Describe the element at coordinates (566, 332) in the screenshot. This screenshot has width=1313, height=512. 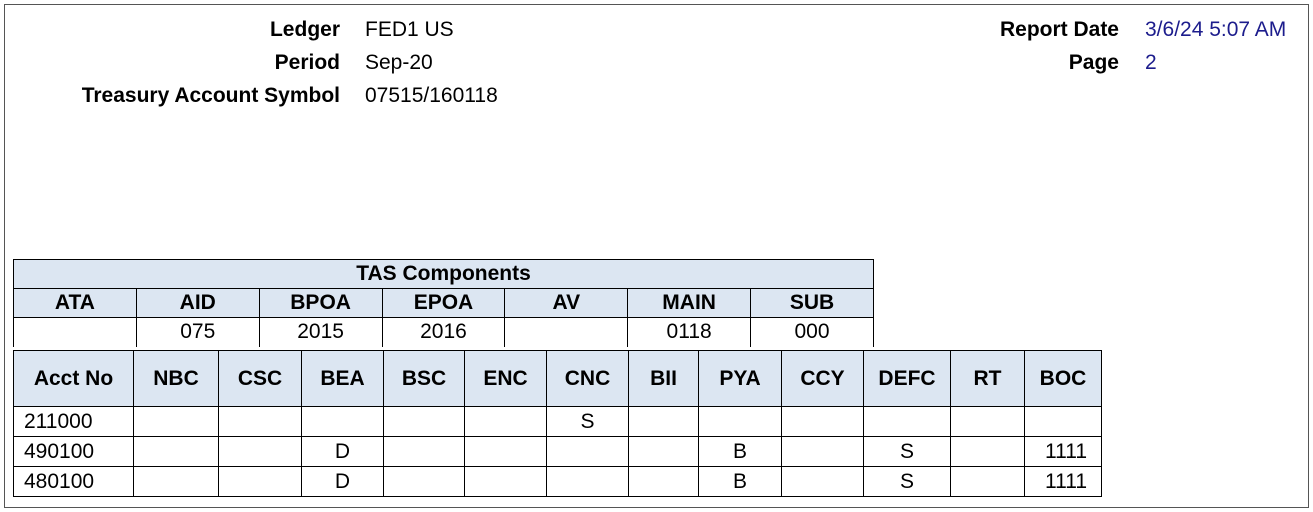
I see `tas-value-av` at that location.